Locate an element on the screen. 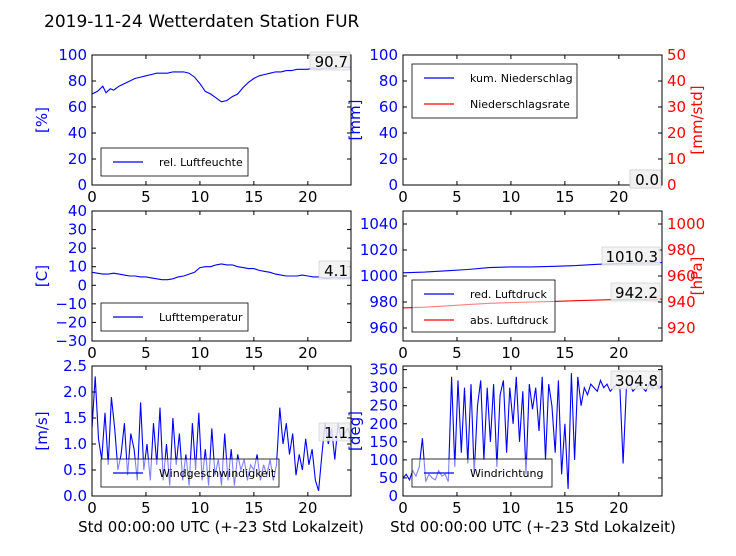 Image resolution: width=736 pixels, height=556 pixels. y-tick-label: 960 is located at coordinates (383, 328).